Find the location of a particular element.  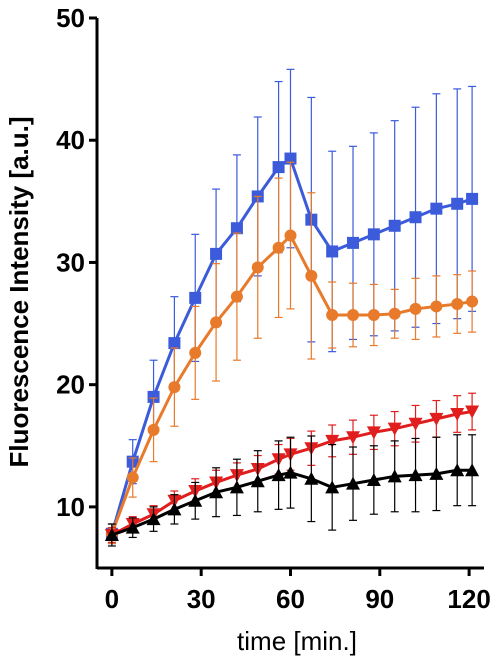

x-axis-title: time [min.] is located at coordinates (297, 641).